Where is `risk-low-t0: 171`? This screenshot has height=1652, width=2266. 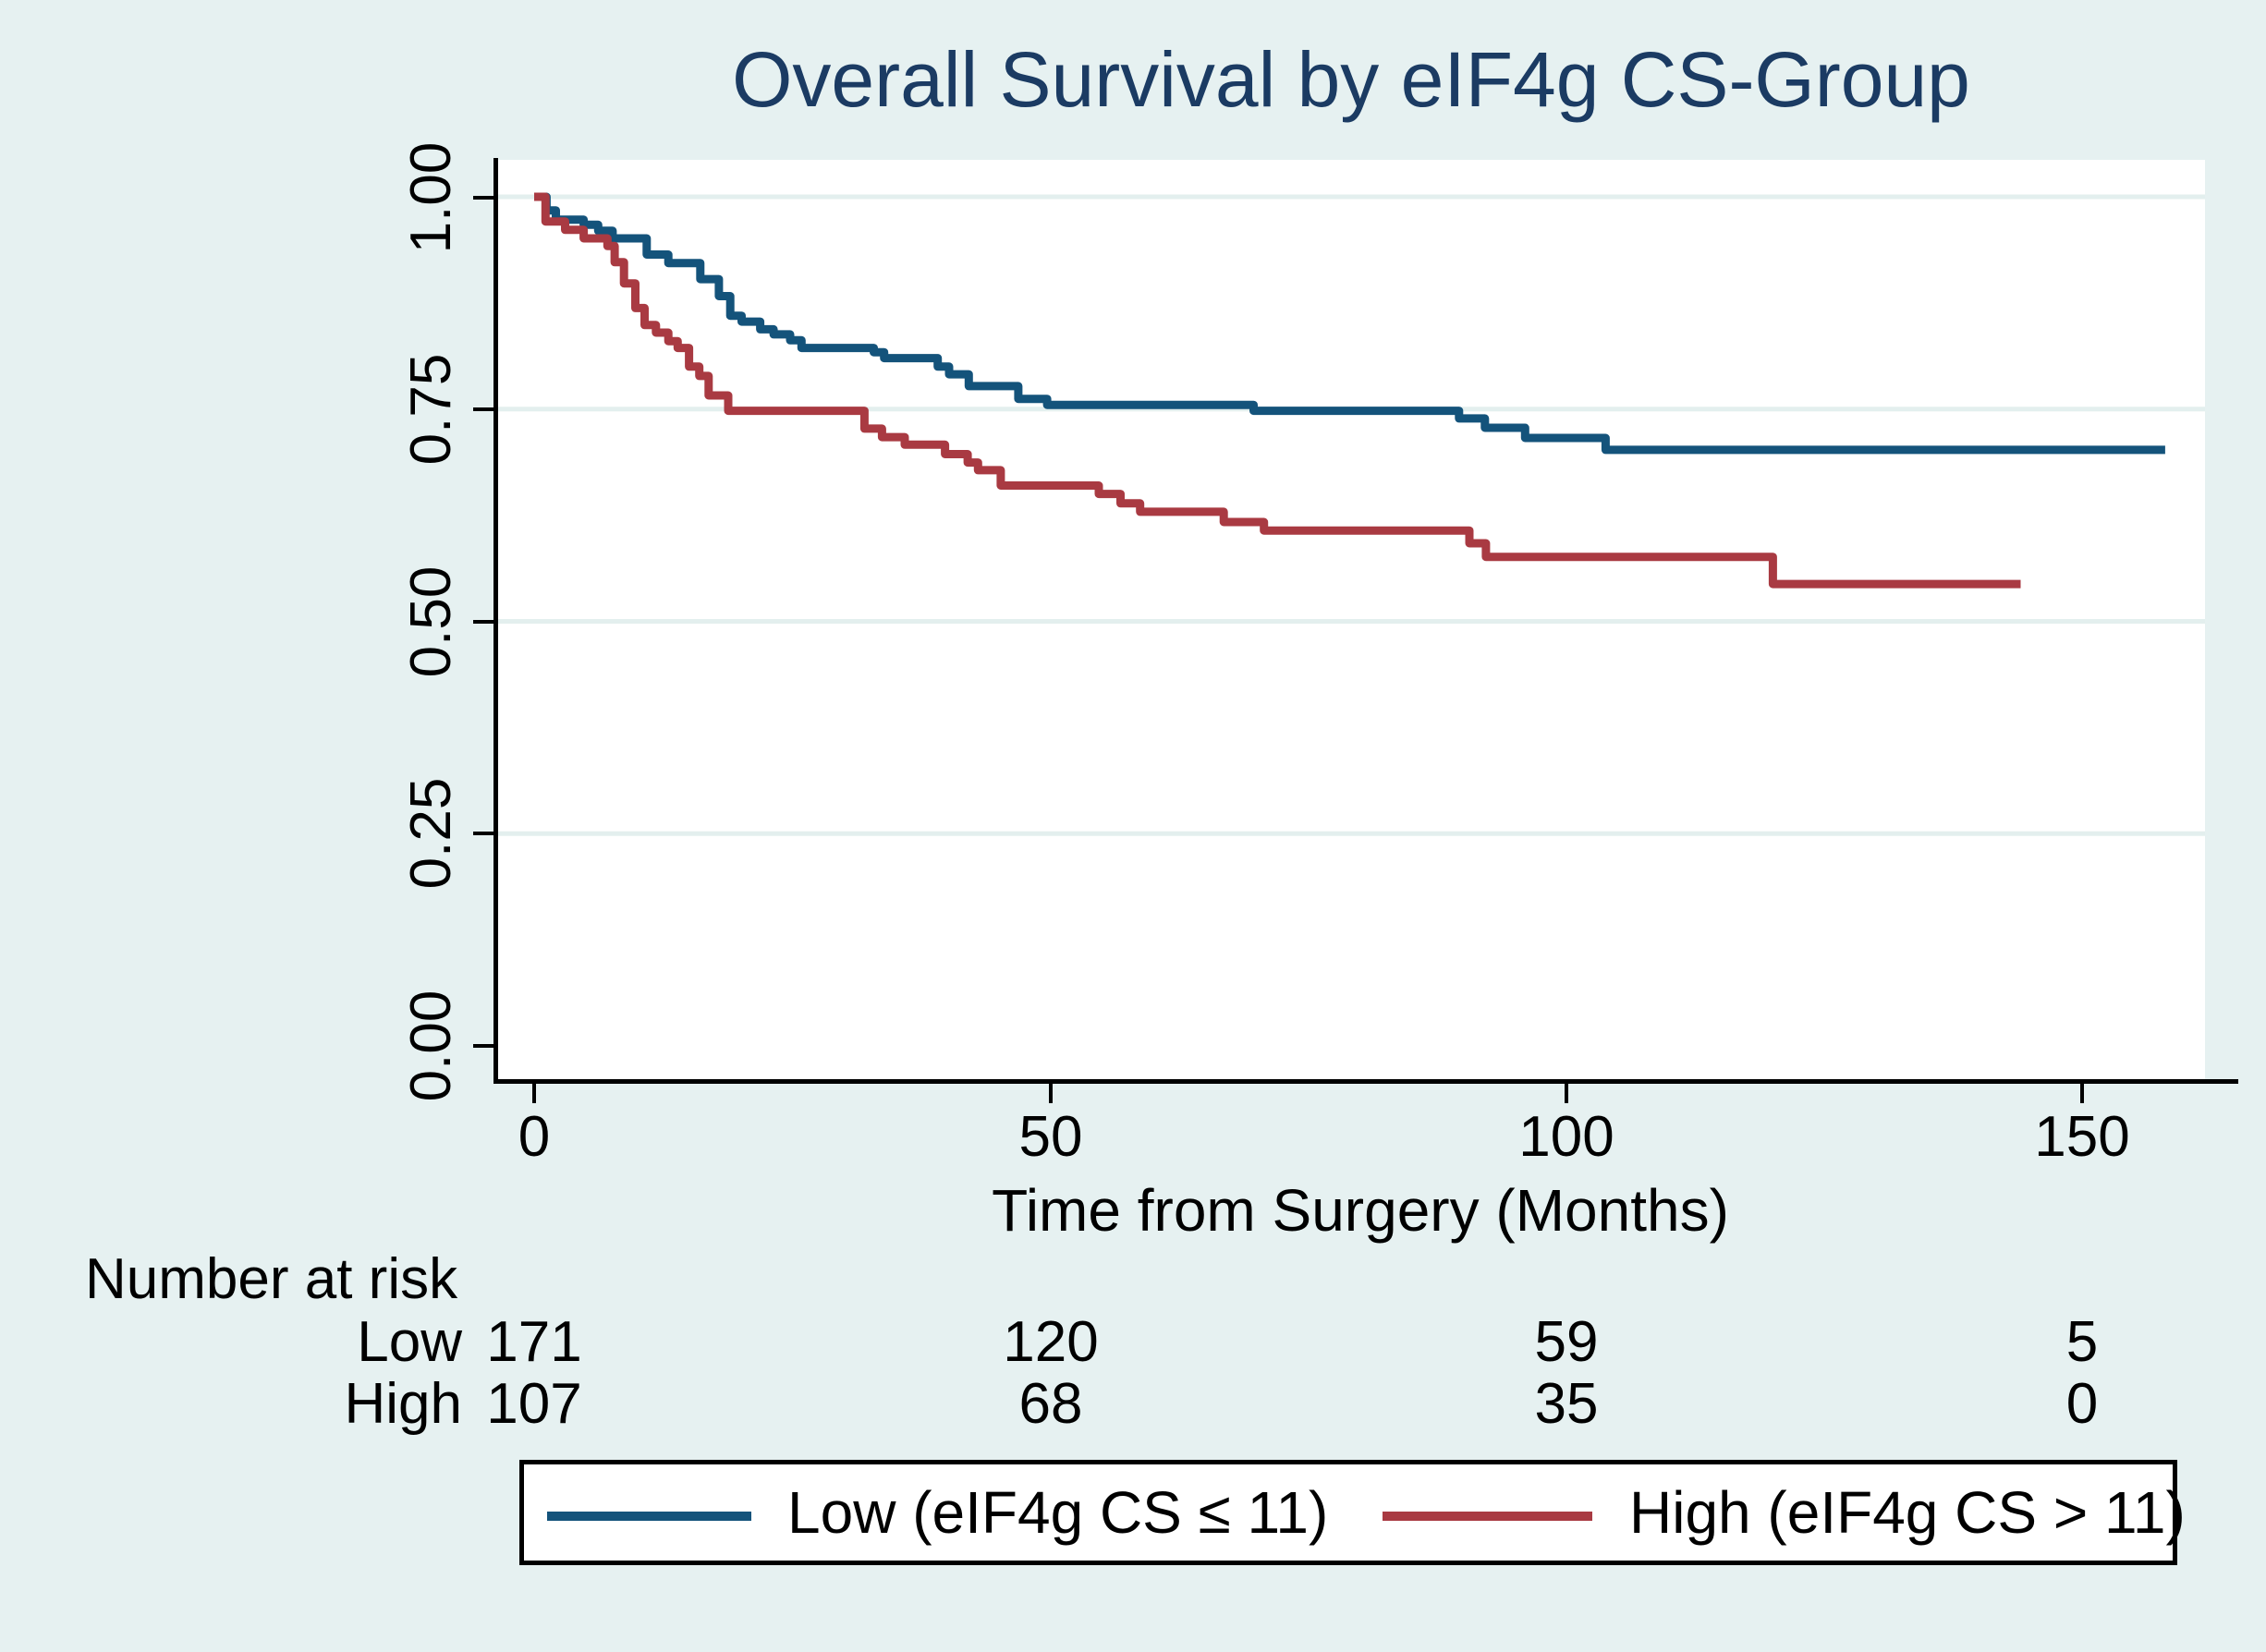
risk-low-t0: 171 is located at coordinates (534, 1342).